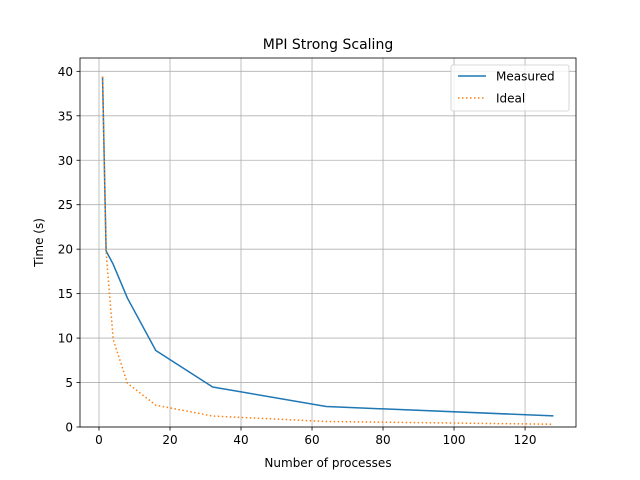 The height and width of the screenshot is (480, 640). Describe the element at coordinates (65, 205) in the screenshot. I see `y-tick-label: 25` at that location.